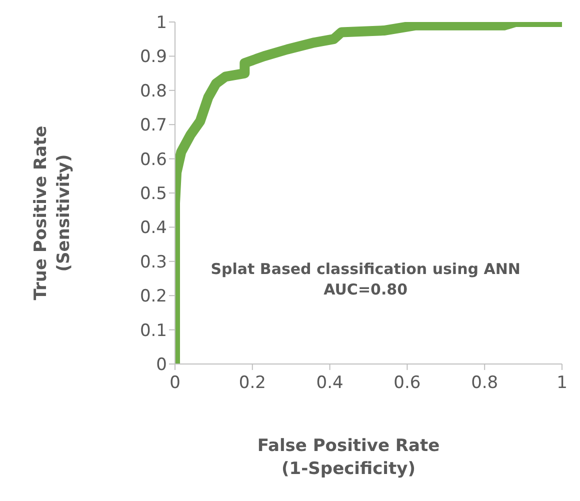  Describe the element at coordinates (562, 383) in the screenshot. I see `x-tick-label: 1` at that location.